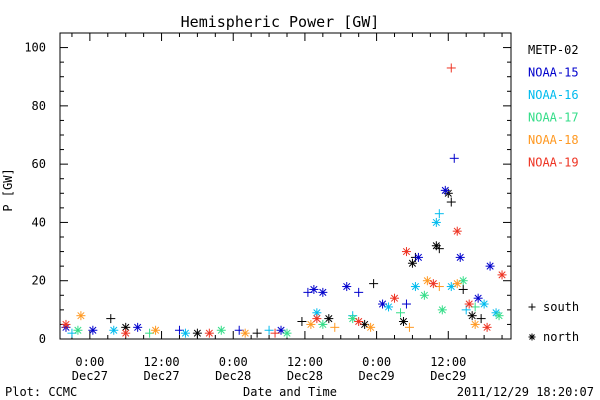 The image size is (600, 400). What do you see at coordinates (553, 163) in the screenshot?
I see `legend-entry: NOAA-19` at bounding box center [553, 163].